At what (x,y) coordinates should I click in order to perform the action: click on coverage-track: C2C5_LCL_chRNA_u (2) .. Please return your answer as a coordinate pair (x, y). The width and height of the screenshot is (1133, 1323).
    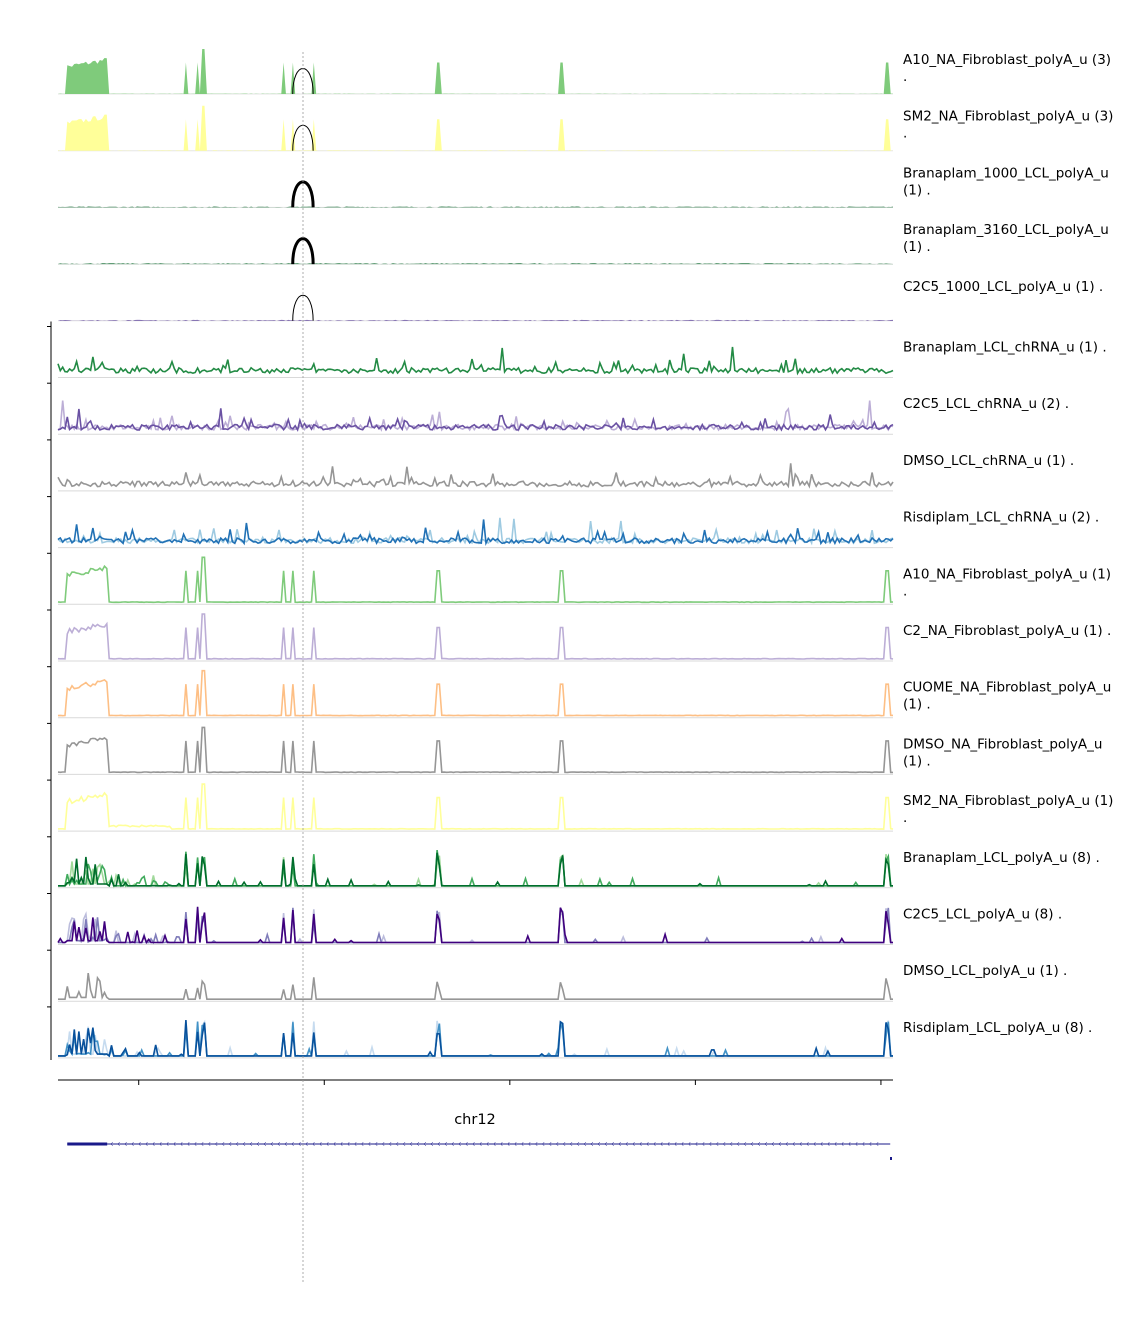
    Looking at the image, I should click on (558, 408).